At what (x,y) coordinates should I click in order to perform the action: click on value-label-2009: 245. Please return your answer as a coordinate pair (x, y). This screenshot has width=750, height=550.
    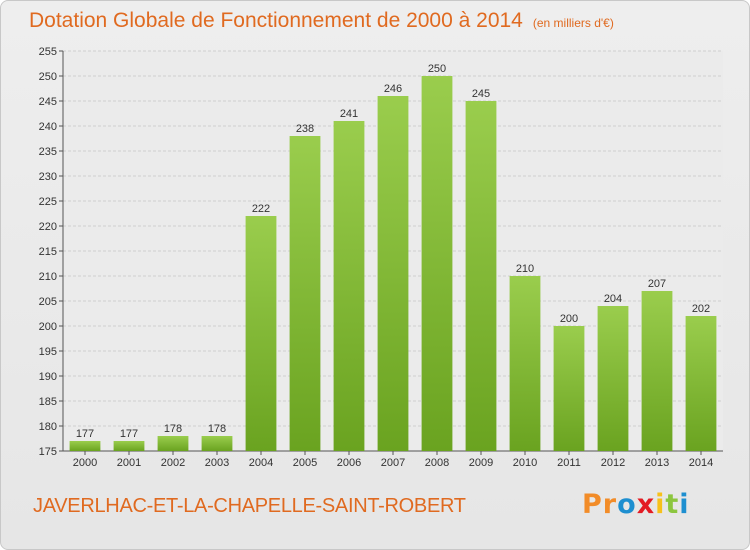
    Looking at the image, I should click on (481, 94).